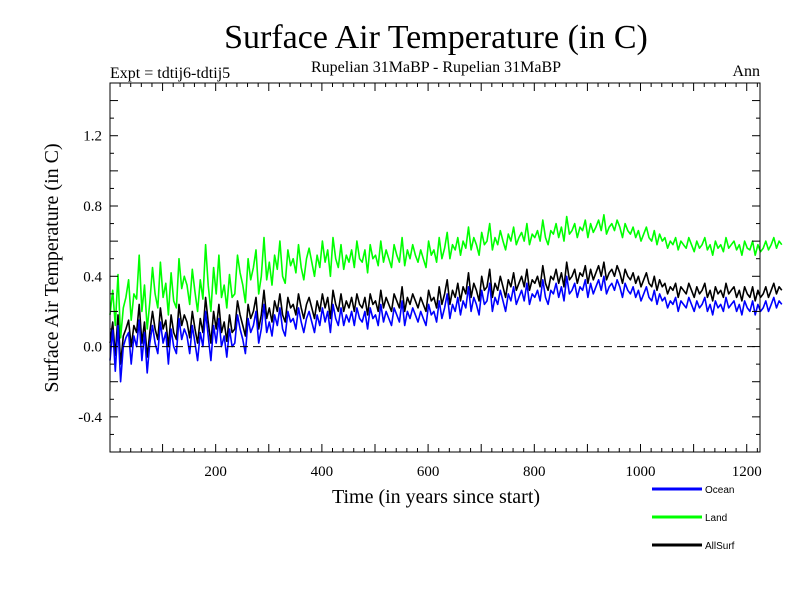  What do you see at coordinates (92, 277) in the screenshot?
I see `y-tick-label: 0.4` at bounding box center [92, 277].